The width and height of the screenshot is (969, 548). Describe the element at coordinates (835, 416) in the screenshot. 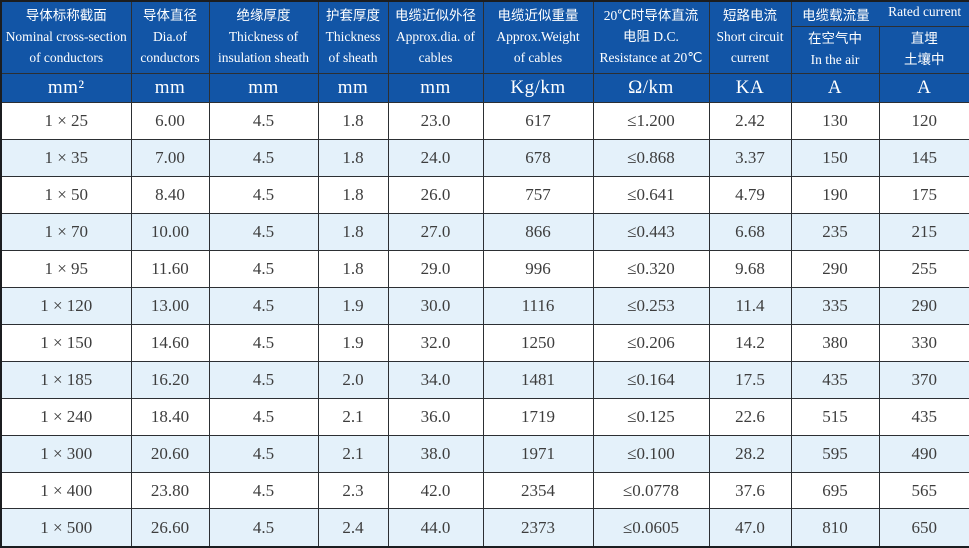

I see `table-cell: 515` at that location.